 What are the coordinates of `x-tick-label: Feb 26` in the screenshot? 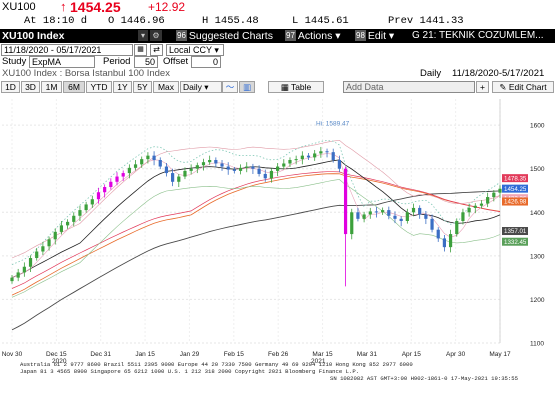 It's located at (278, 354).